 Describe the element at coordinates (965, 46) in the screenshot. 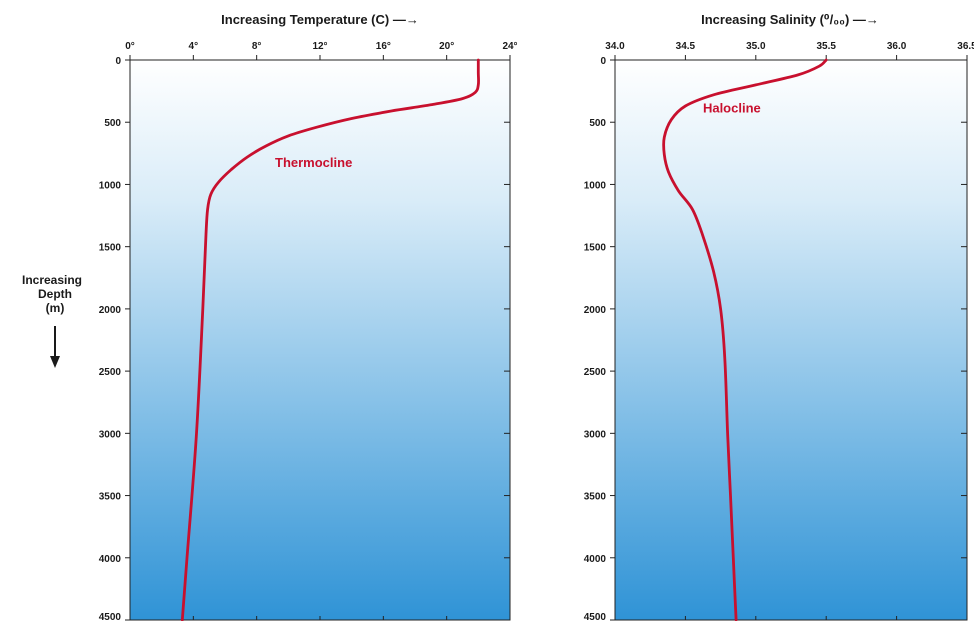

I see `salinity-x-tick-label: 36.5` at that location.